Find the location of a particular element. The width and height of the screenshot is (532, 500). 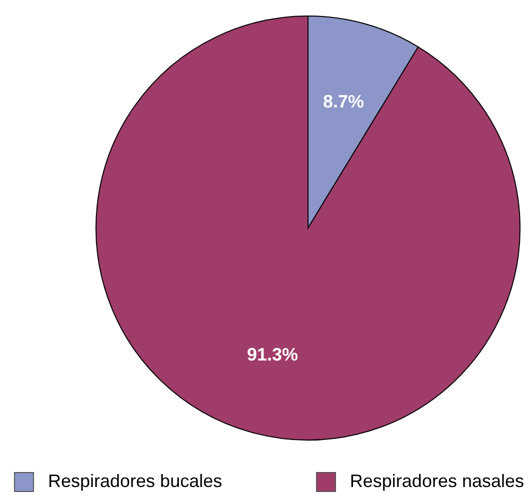

data-label: 91.3% is located at coordinates (272, 354).